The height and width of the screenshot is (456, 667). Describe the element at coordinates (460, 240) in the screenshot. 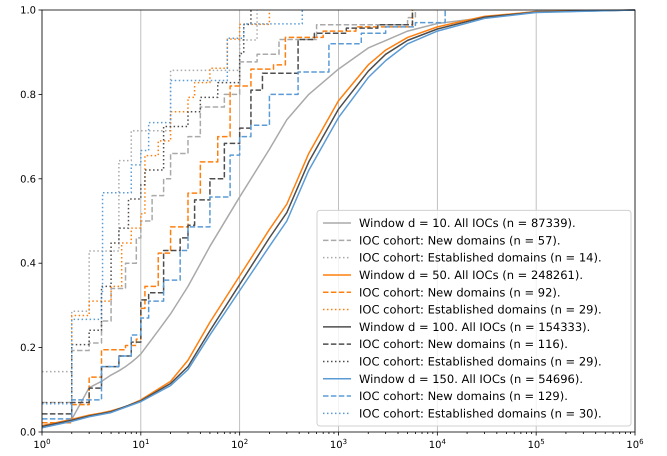

I see `legend-label: IOC cohort: New domains (n = 57).` at that location.